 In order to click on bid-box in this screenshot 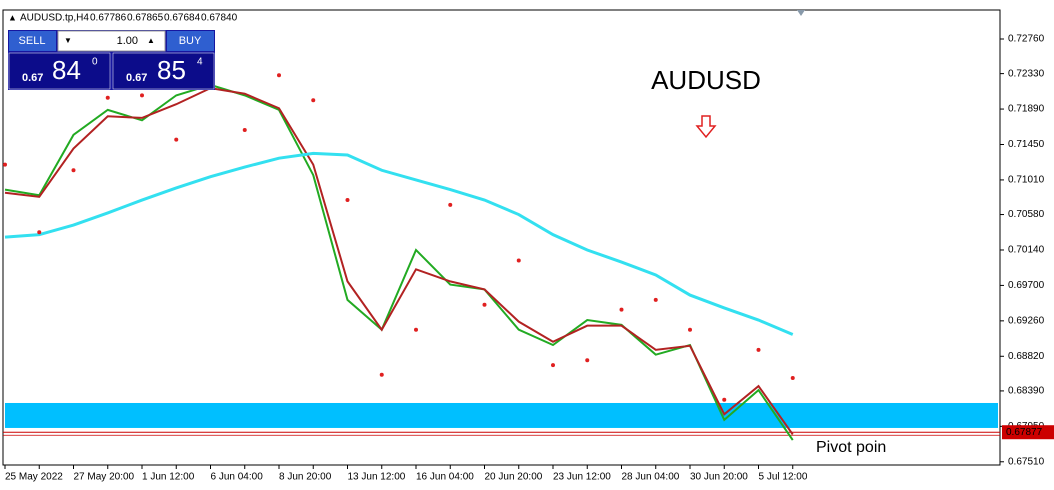, I will do `click(59, 71)`.